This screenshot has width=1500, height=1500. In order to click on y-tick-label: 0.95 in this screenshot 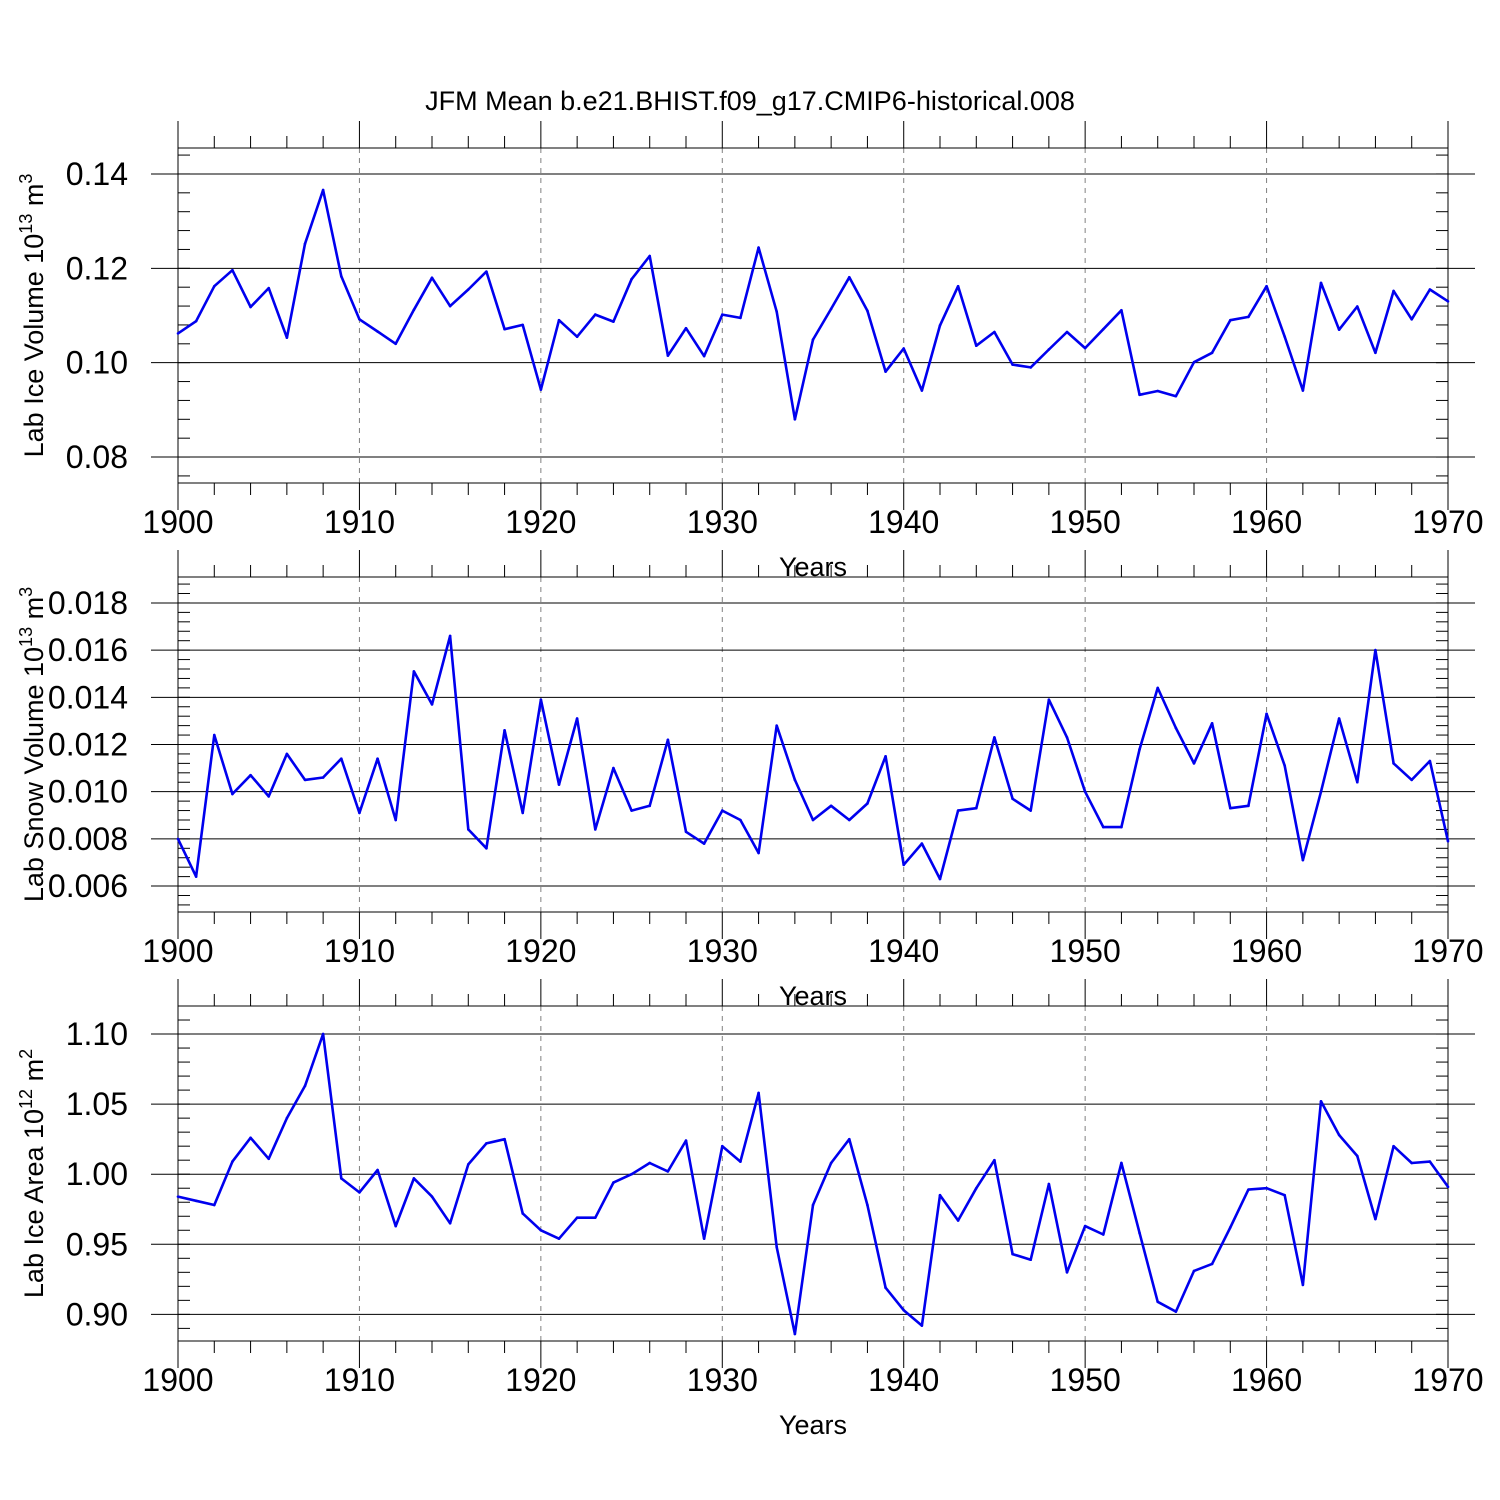, I will do `click(97, 1244)`.